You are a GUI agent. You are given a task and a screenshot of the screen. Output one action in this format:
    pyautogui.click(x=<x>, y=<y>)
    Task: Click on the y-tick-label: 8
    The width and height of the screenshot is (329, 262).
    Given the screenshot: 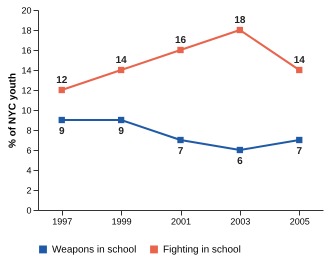 What is the action you would take?
    pyautogui.click(x=29, y=131)
    